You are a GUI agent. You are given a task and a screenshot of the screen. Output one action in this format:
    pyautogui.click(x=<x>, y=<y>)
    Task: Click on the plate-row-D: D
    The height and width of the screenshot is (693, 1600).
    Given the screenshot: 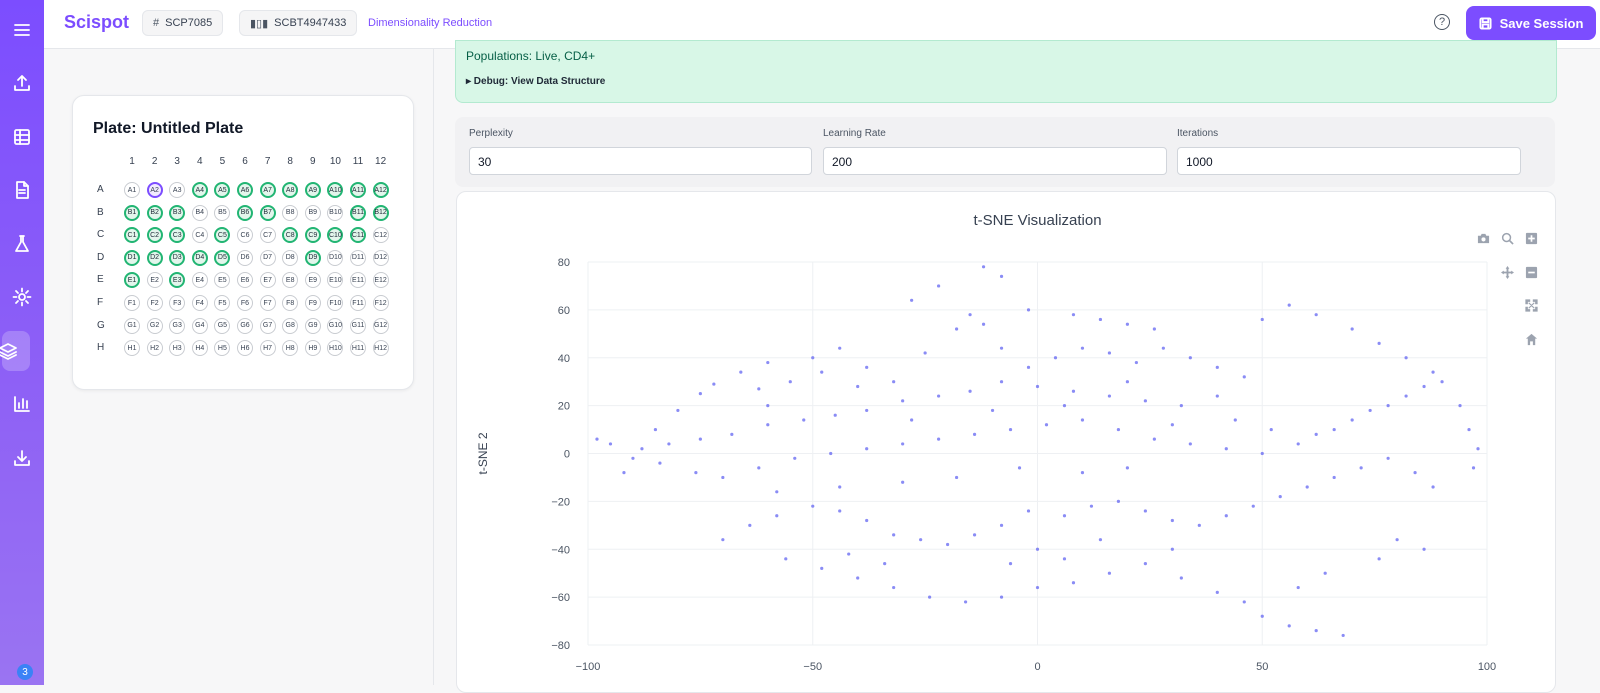 What is the action you would take?
    pyautogui.click(x=101, y=257)
    